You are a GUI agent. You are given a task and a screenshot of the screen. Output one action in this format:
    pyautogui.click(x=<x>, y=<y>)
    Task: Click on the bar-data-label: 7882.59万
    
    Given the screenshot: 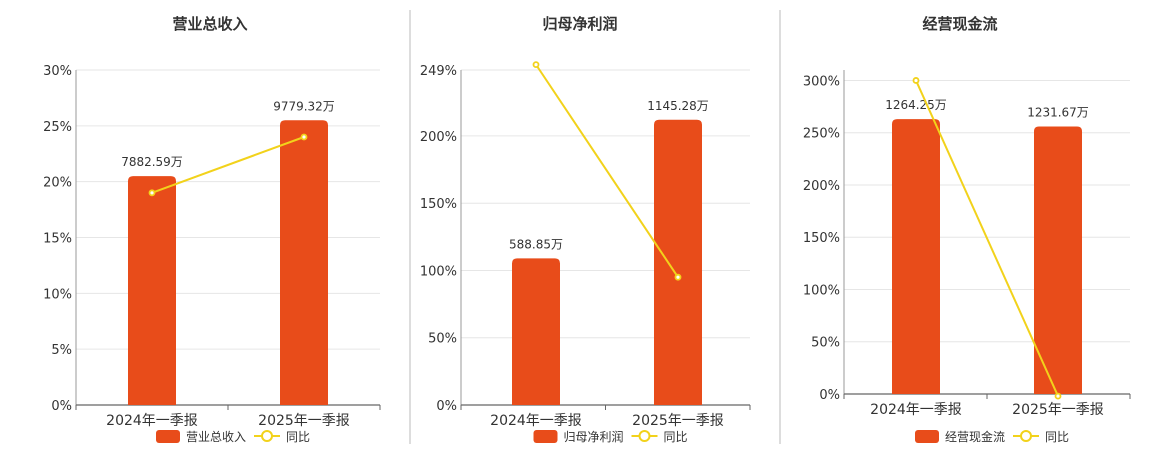 What is the action you would take?
    pyautogui.click(x=152, y=162)
    